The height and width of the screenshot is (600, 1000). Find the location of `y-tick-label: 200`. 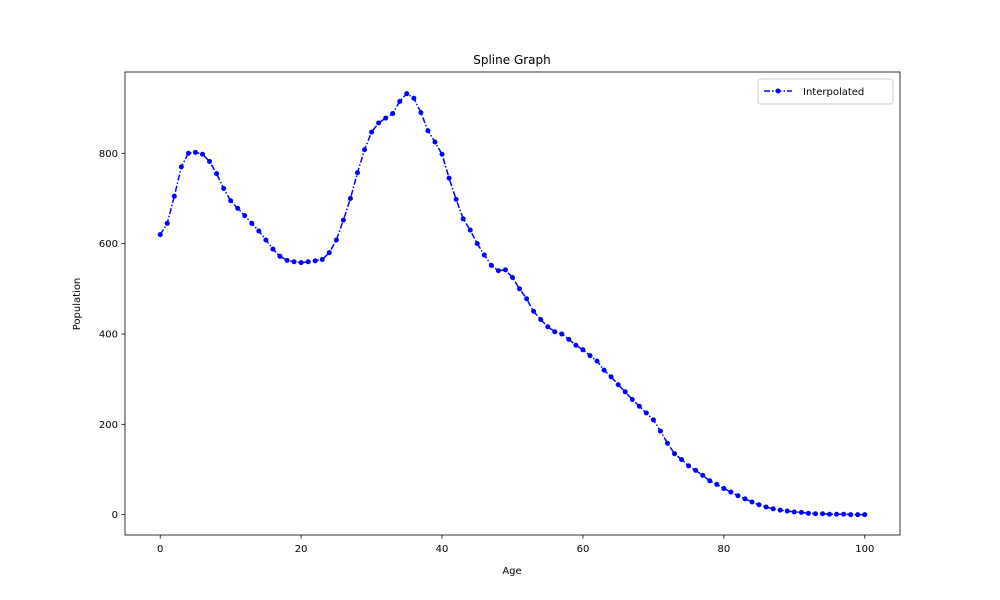

y-tick-label: 200 is located at coordinates (108, 425).